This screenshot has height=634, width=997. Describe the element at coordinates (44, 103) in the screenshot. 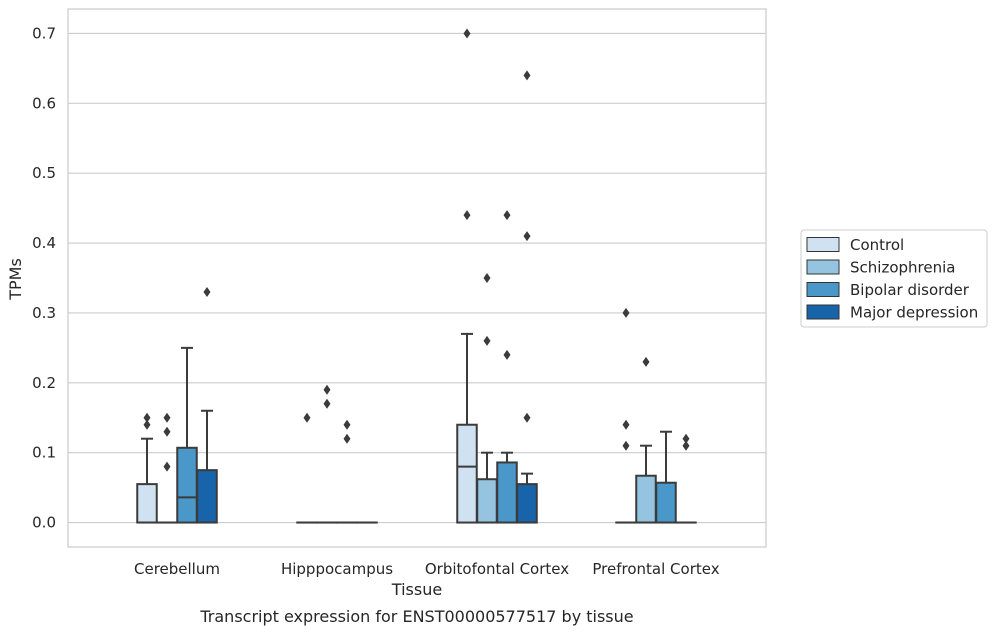

I see `y-tick-label: 0.6` at that location.